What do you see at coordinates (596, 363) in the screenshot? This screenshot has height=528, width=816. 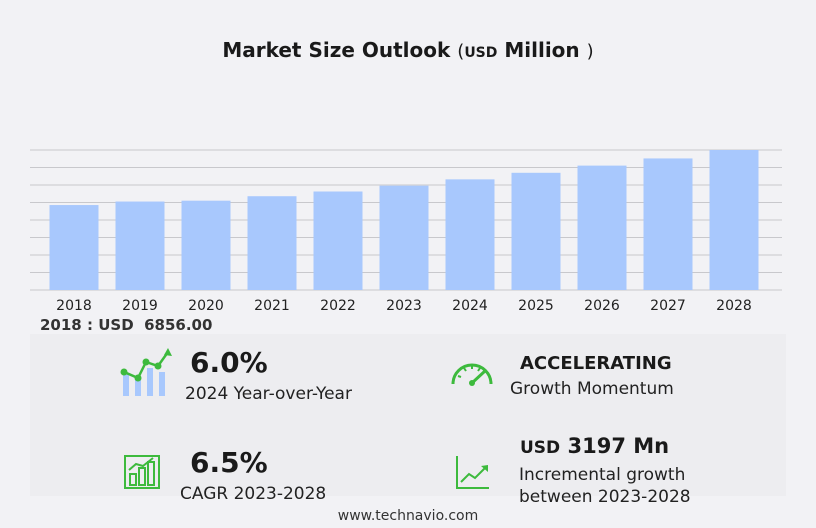 I see `momentum-value: ACCELERATING` at bounding box center [596, 363].